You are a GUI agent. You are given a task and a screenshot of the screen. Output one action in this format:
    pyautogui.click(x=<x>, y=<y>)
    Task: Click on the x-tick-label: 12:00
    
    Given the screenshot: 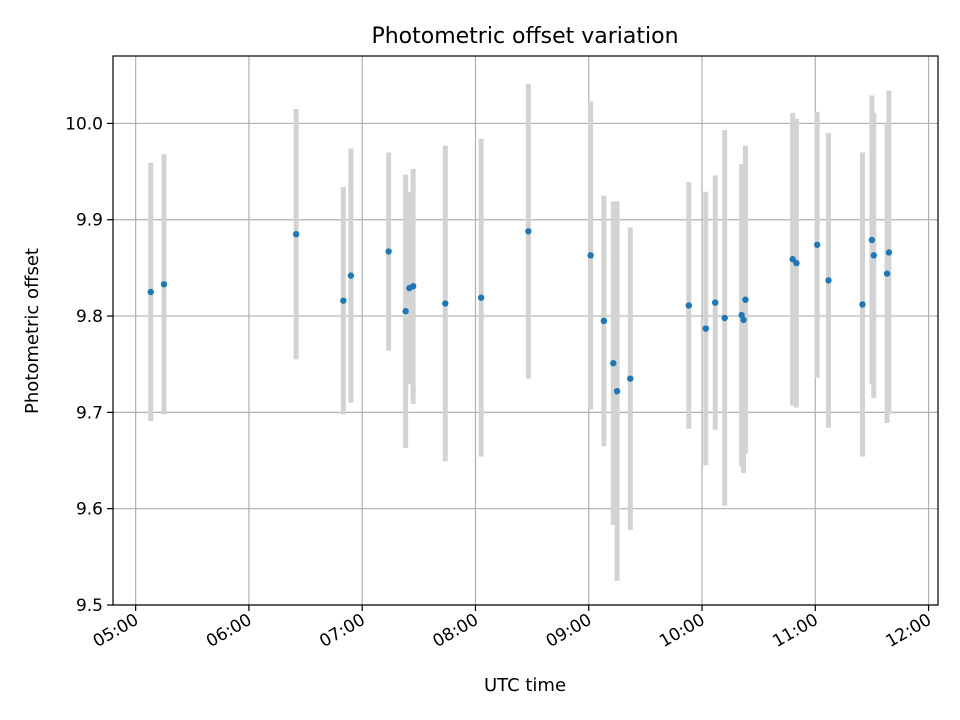 What is the action you would take?
    pyautogui.click(x=909, y=631)
    